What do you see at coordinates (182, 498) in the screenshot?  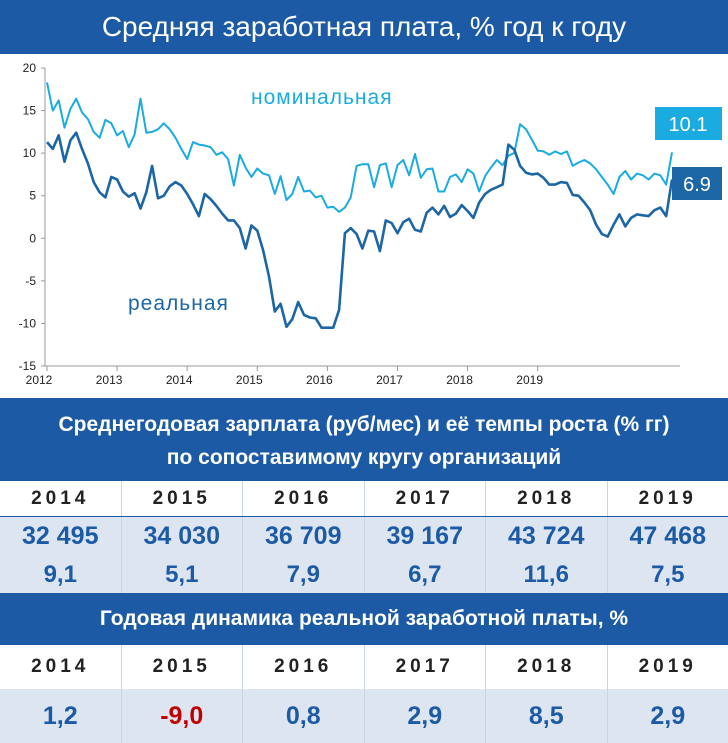 I see `table1-year: 2015` at bounding box center [182, 498].